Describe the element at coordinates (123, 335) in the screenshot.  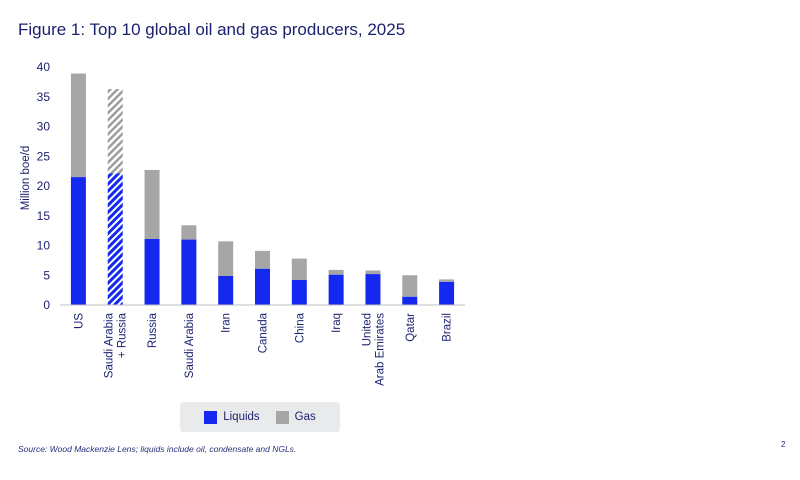
I see `x-tick-label-line: + Russia` at that location.